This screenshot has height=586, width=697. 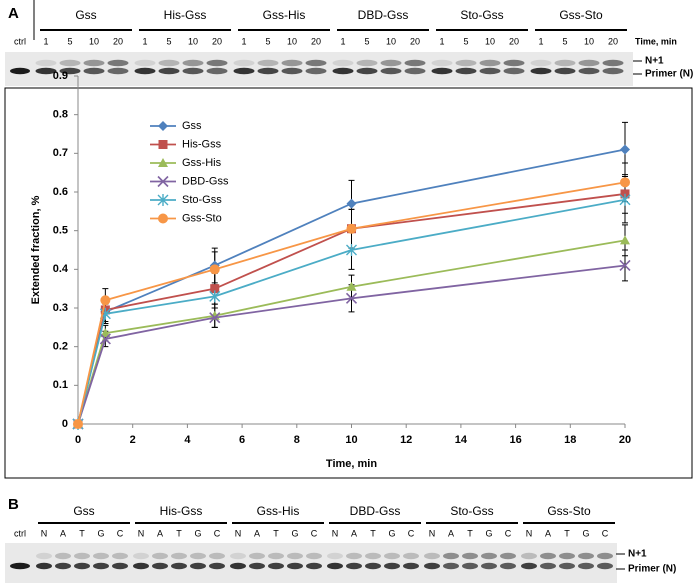 I want to click on x-tick-label: 16, so click(x=515, y=440).